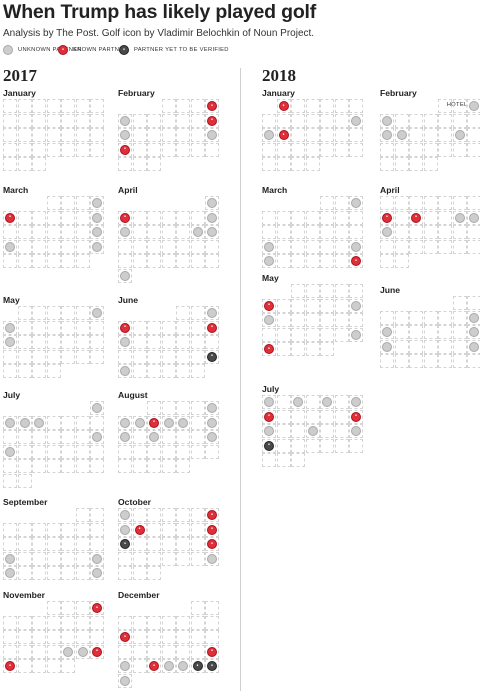 This screenshot has height=691, width=480. What do you see at coordinates (124, 50) in the screenshot?
I see `legend-swatch-pending: •` at bounding box center [124, 50].